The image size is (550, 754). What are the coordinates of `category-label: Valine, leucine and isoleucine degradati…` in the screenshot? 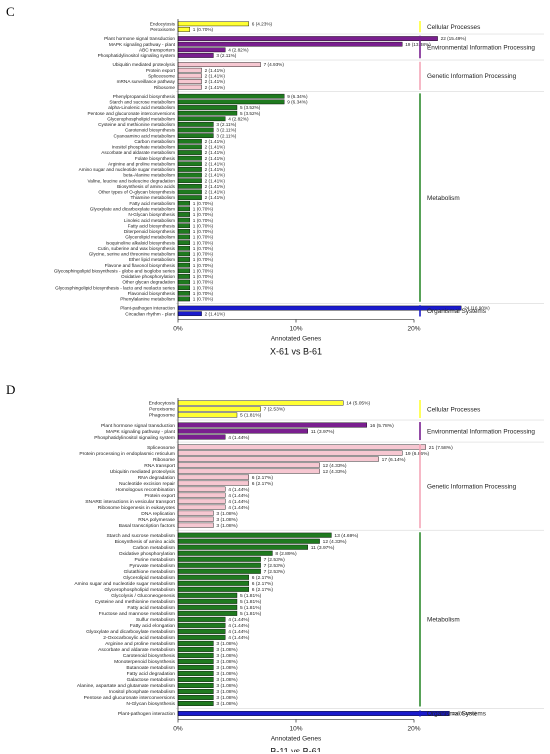 It's located at (132, 180).